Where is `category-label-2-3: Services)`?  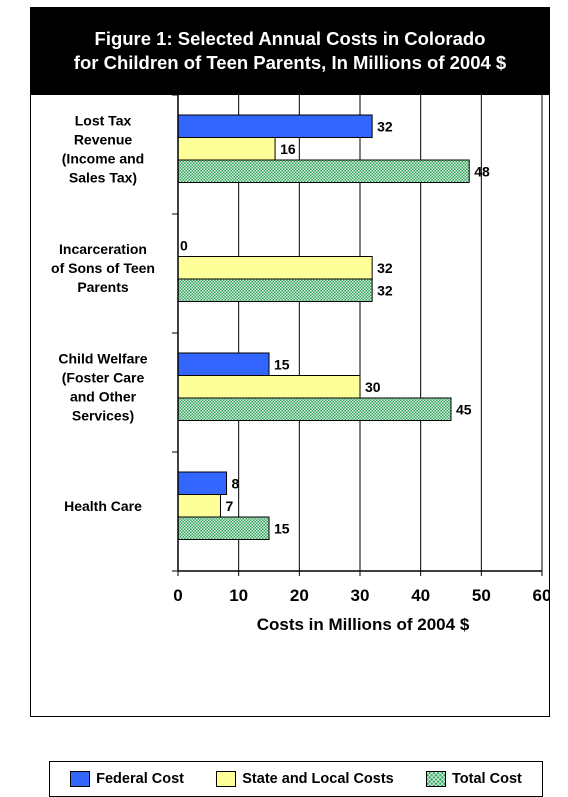
category-label-2-3: Services) is located at coordinates (103, 415).